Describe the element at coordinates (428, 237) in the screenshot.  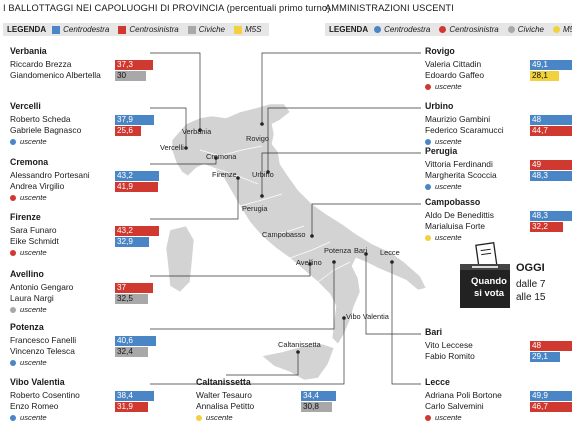
I see `outgoing-dot-m5s` at that location.